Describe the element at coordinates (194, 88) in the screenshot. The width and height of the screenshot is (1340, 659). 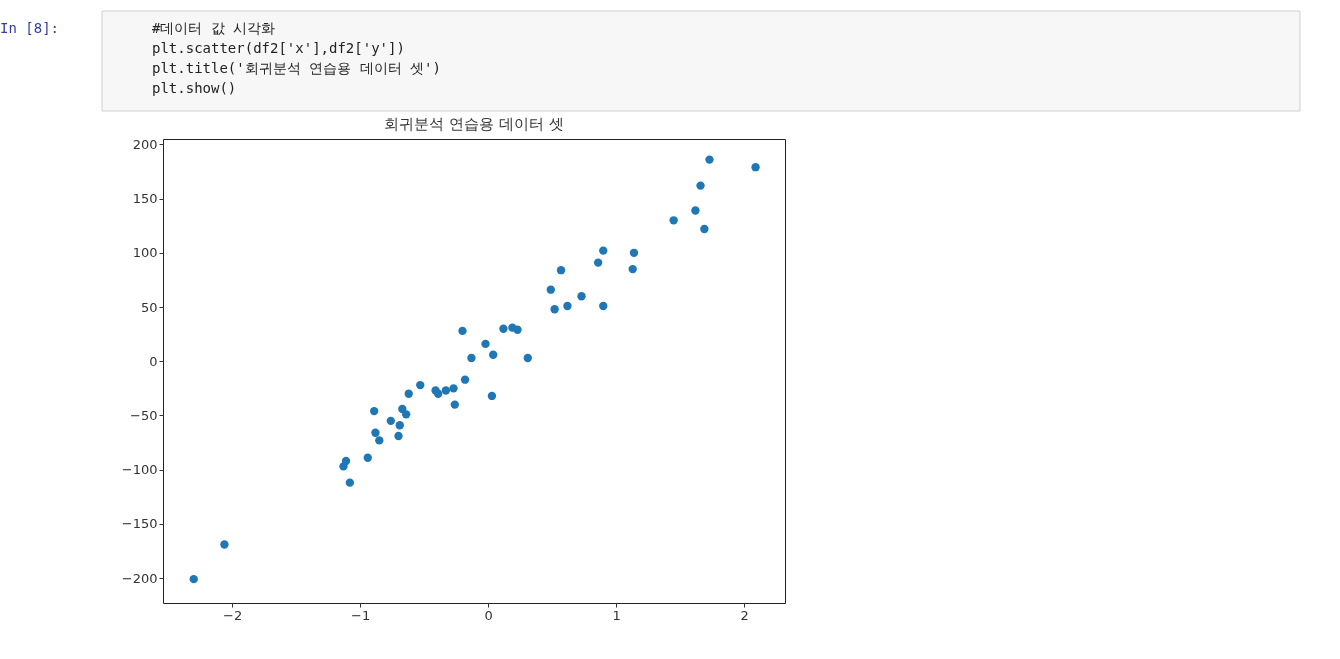
I see `text: plt.show()` at that location.